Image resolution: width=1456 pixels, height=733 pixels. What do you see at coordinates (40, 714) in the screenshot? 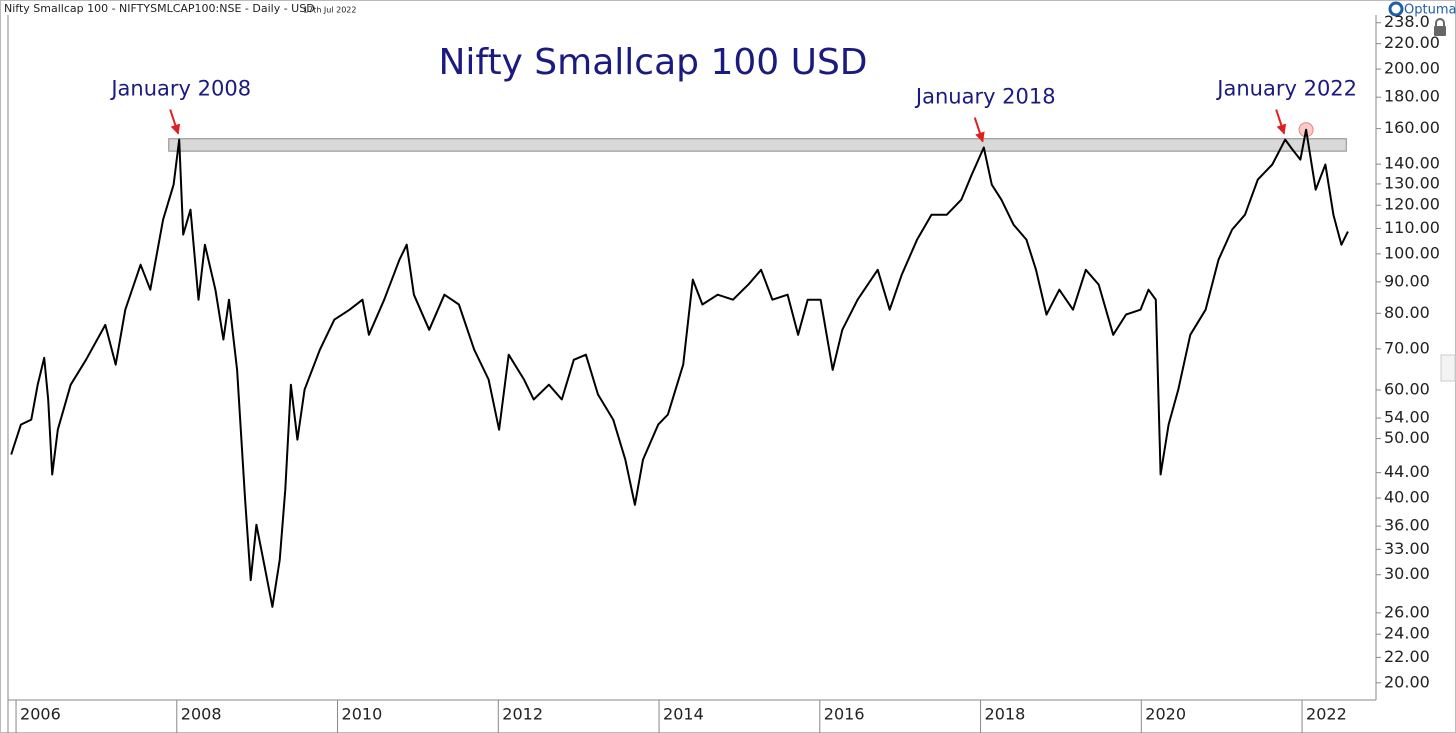
I see `x-tick-label: 2006` at bounding box center [40, 714].